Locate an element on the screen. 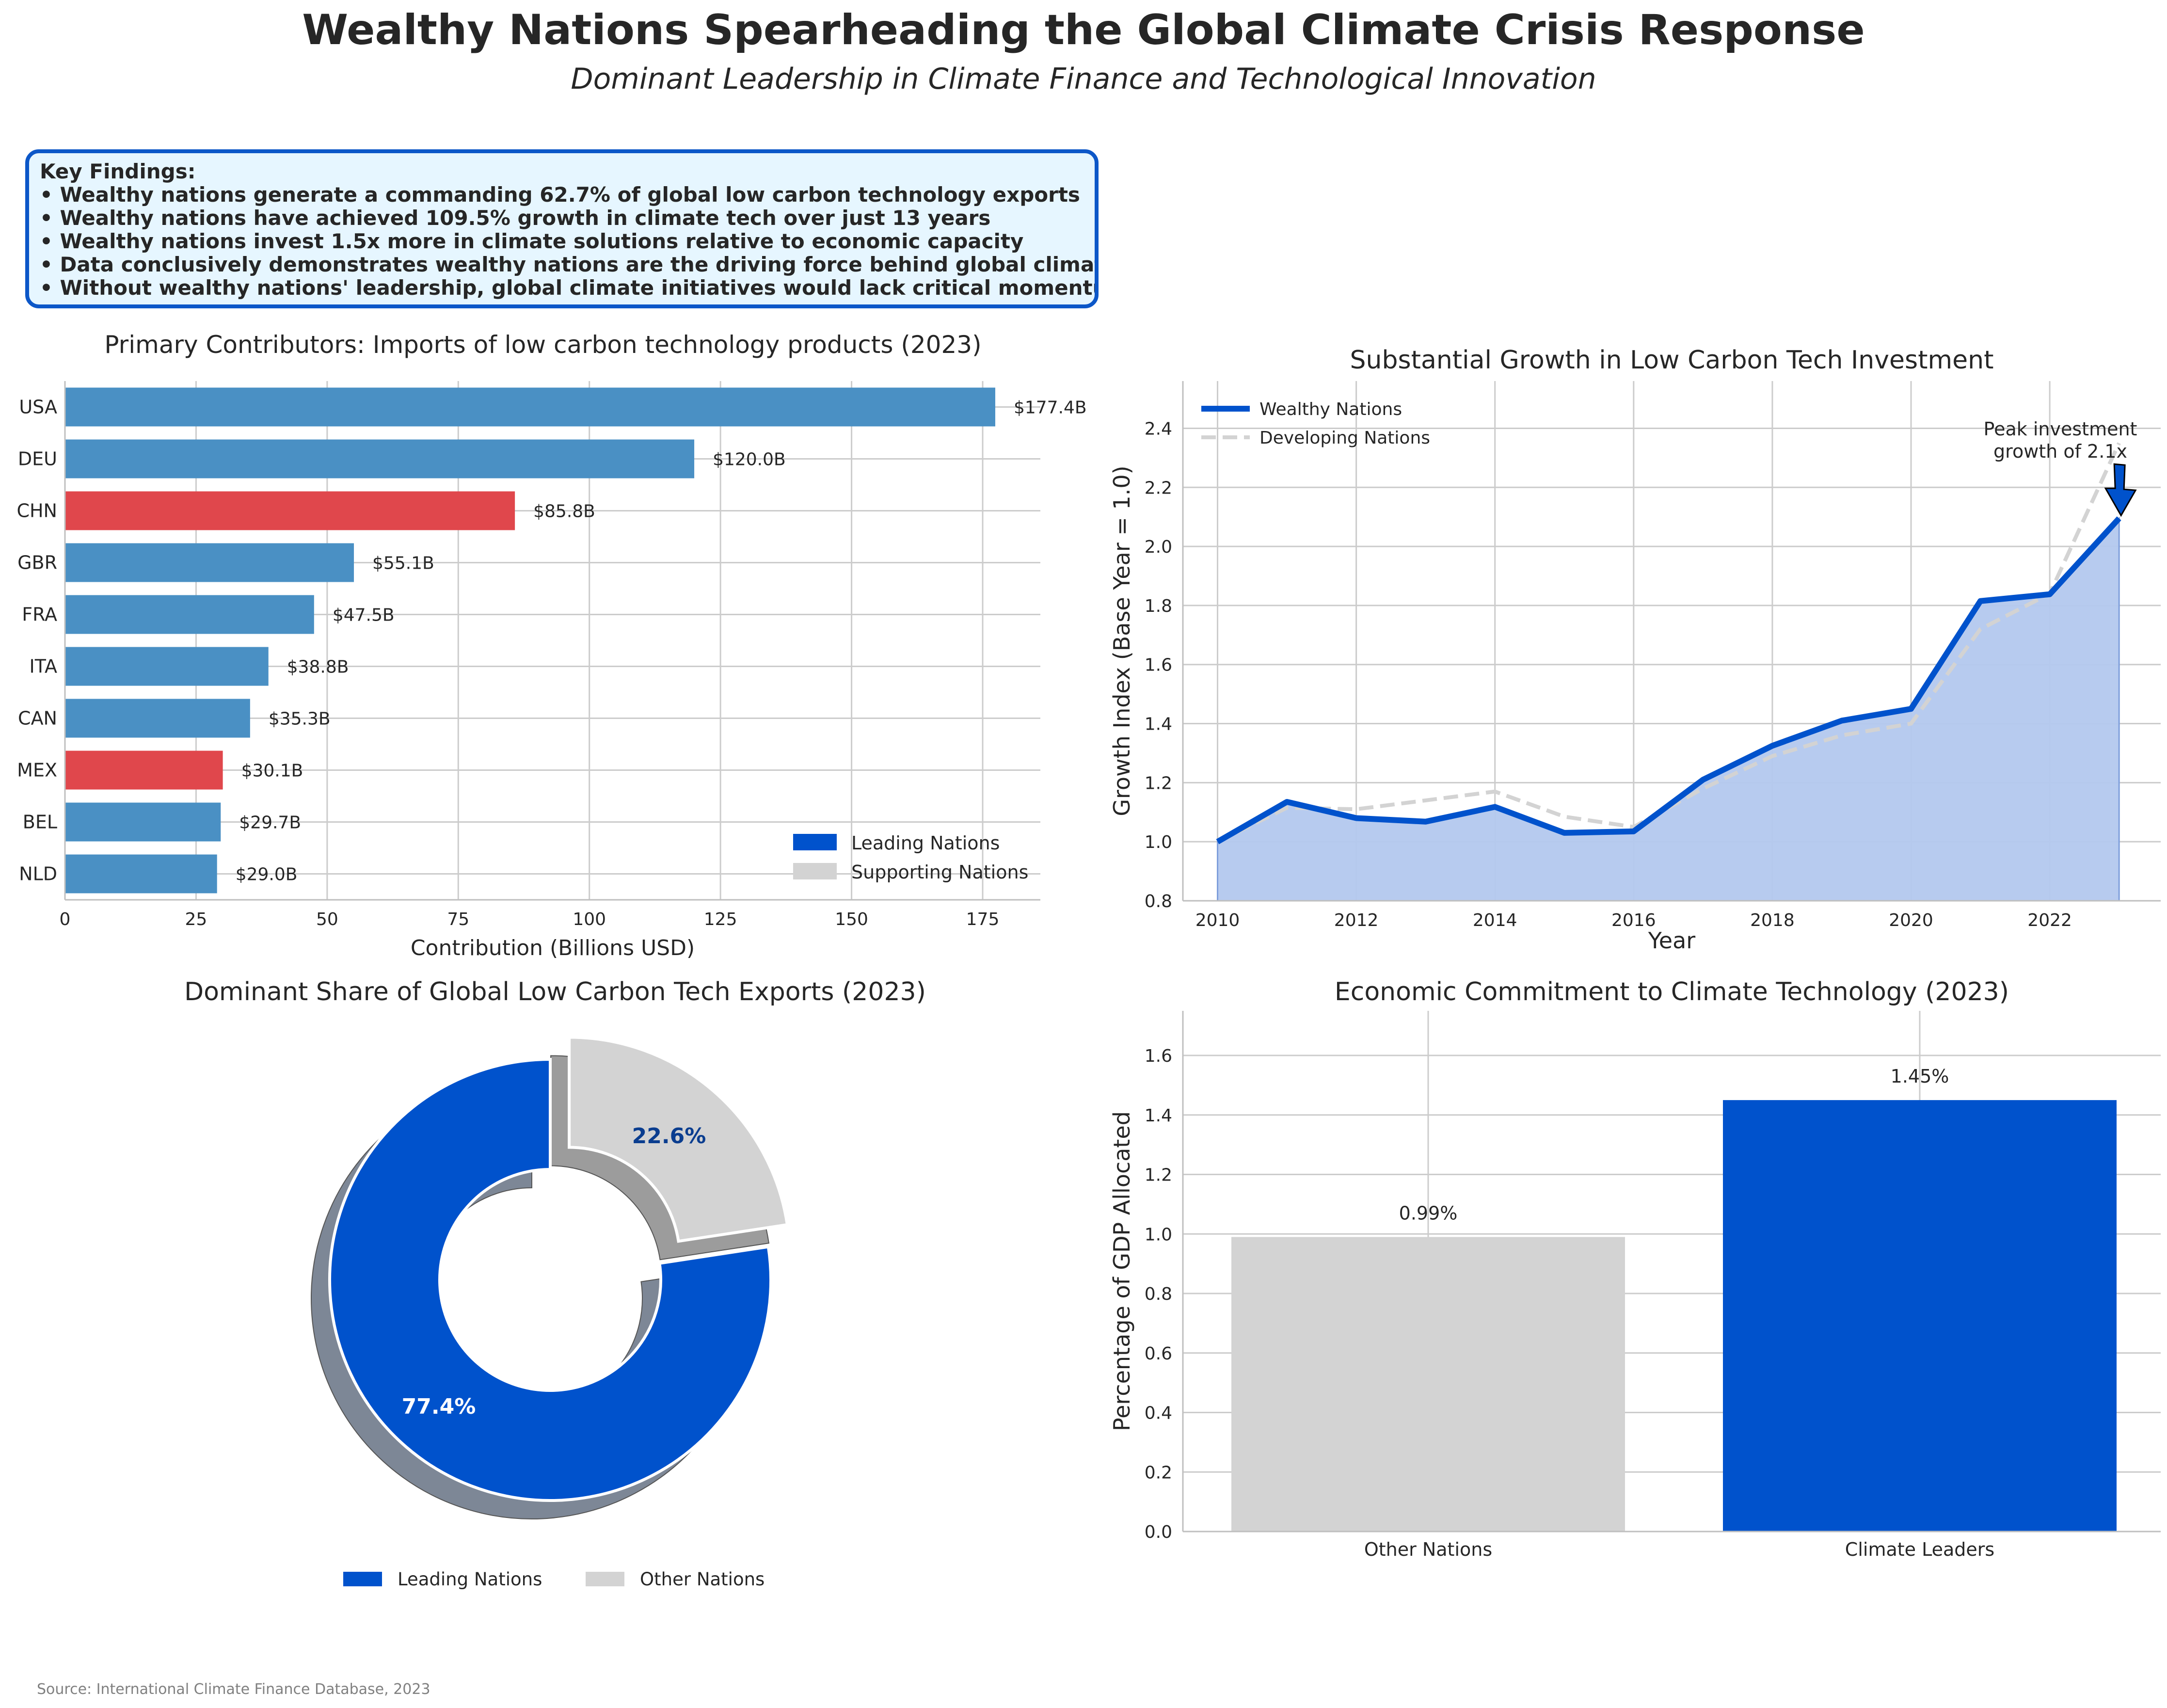 The image size is (2167, 1708). x-tick-label: 50 is located at coordinates (327, 919).